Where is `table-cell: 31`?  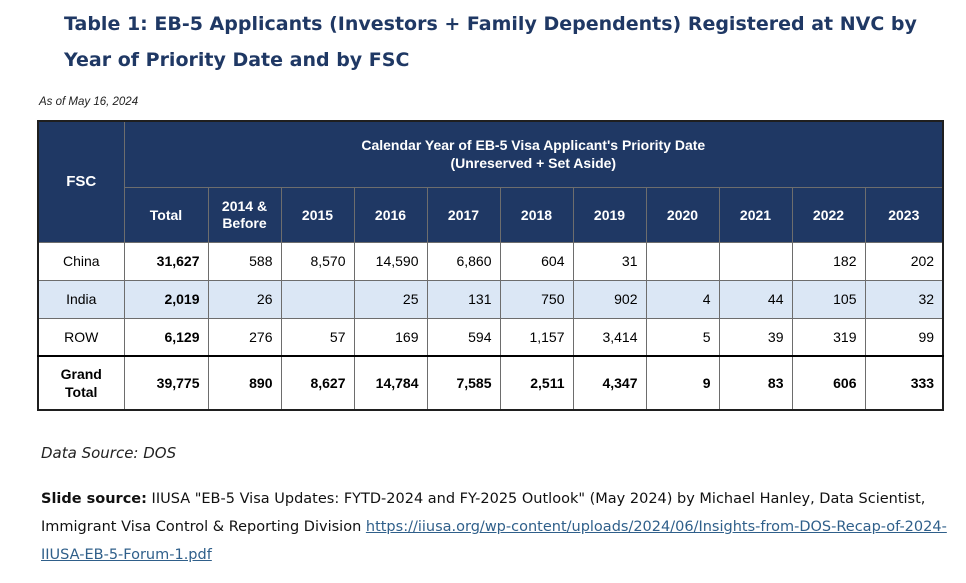 table-cell: 31 is located at coordinates (609, 261).